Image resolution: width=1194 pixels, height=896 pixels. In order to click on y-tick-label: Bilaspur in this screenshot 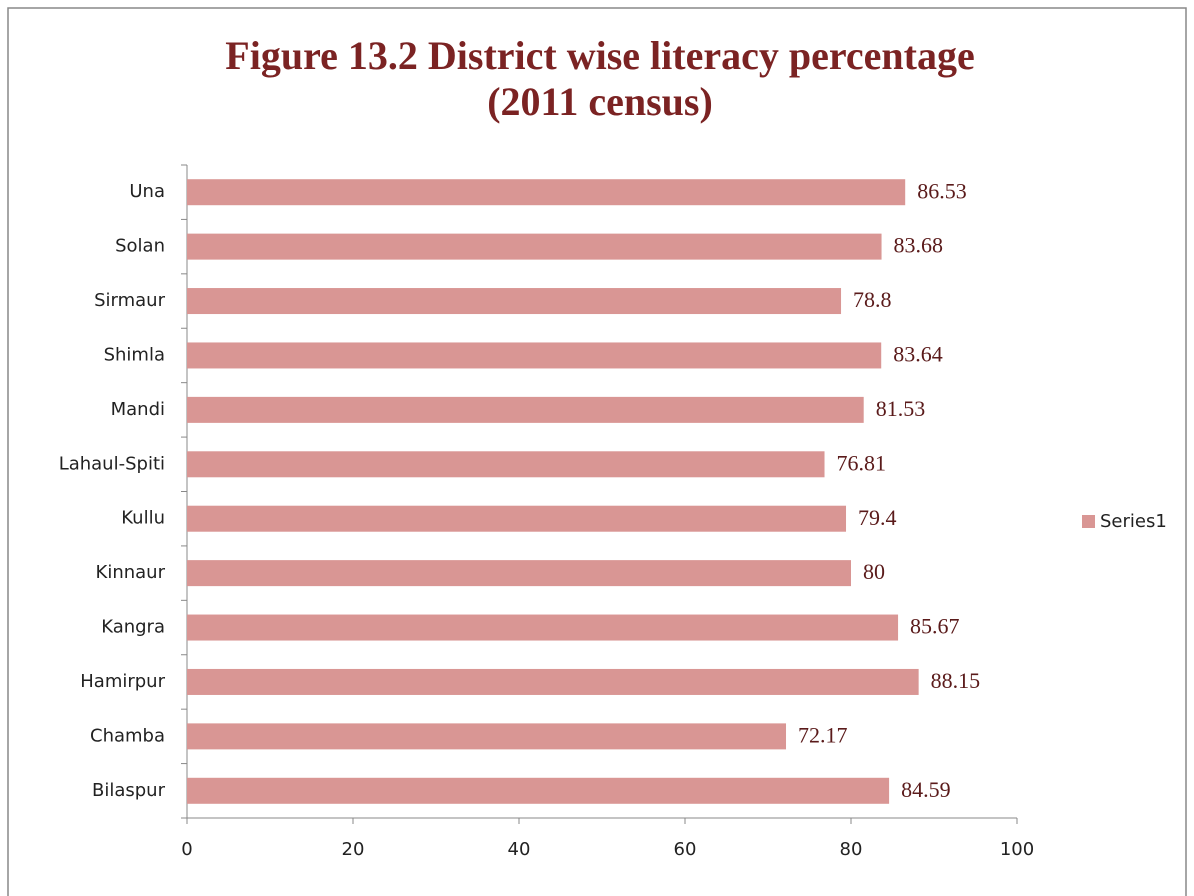, I will do `click(129, 790)`.